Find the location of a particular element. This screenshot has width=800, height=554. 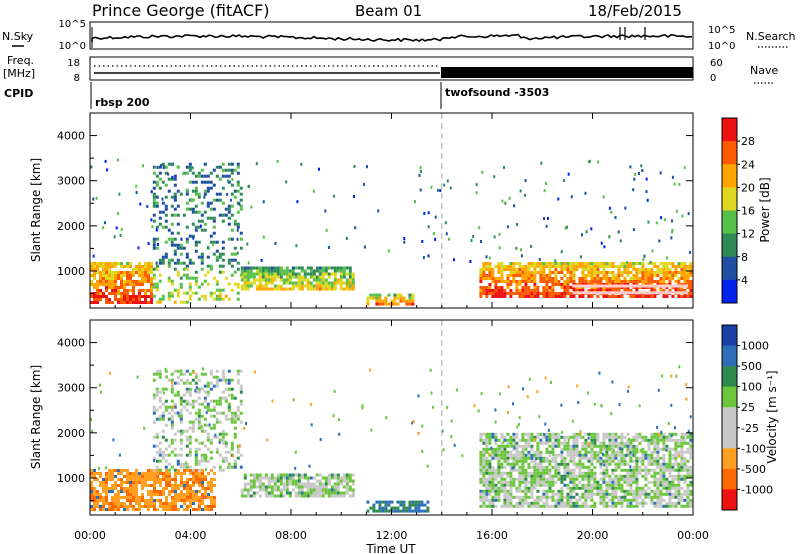

colorbar-frame is located at coordinates (729, 417).